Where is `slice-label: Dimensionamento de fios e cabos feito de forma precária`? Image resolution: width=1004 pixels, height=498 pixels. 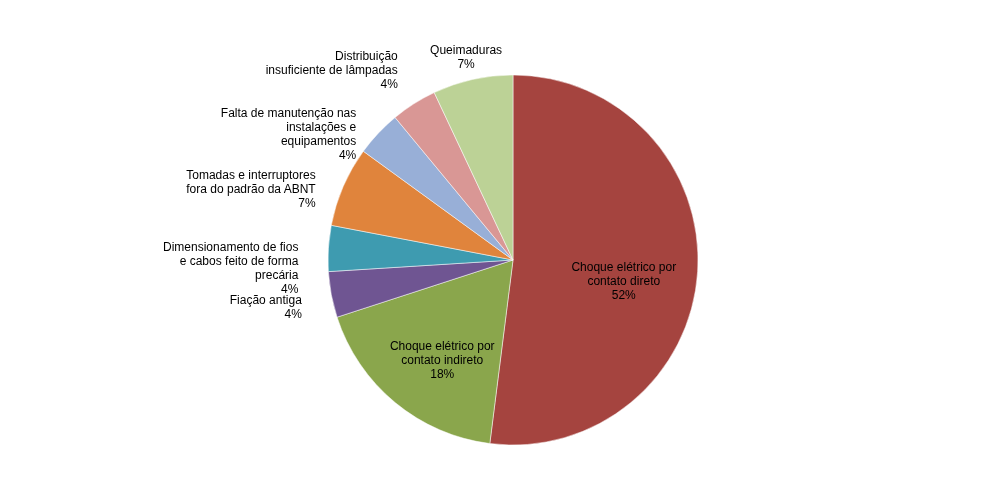 slice-label: Dimensionamento de fios e cabos feito de forma precária is located at coordinates (231, 260).